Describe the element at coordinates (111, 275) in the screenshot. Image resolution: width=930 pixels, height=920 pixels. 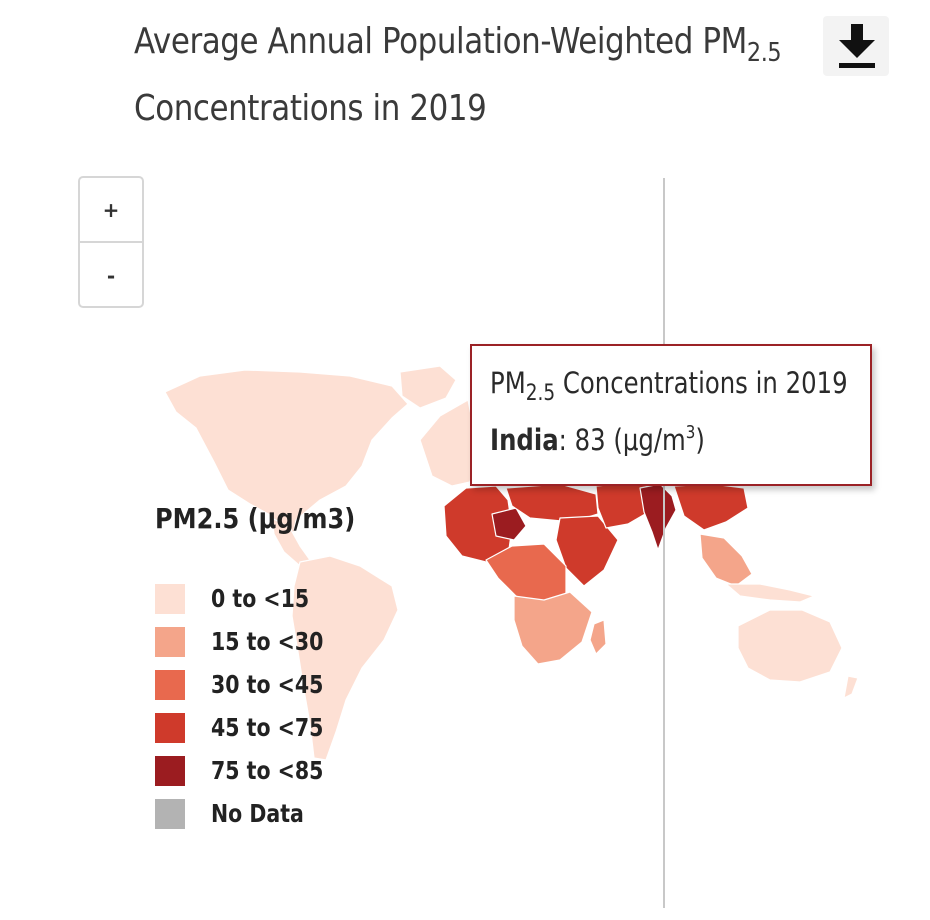
I see `zoom-out-button: -` at that location.